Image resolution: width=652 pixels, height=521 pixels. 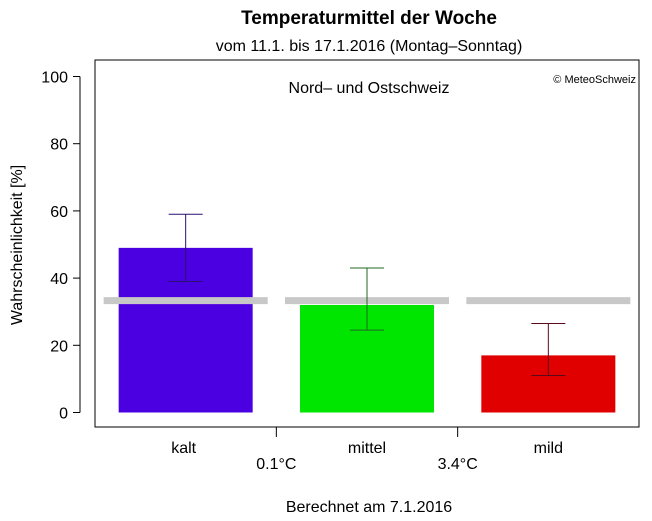 I want to click on chart-subtitle: vom 11.1. bis 17.1.2016 (Montag–Sonntag), so click(x=369, y=46).